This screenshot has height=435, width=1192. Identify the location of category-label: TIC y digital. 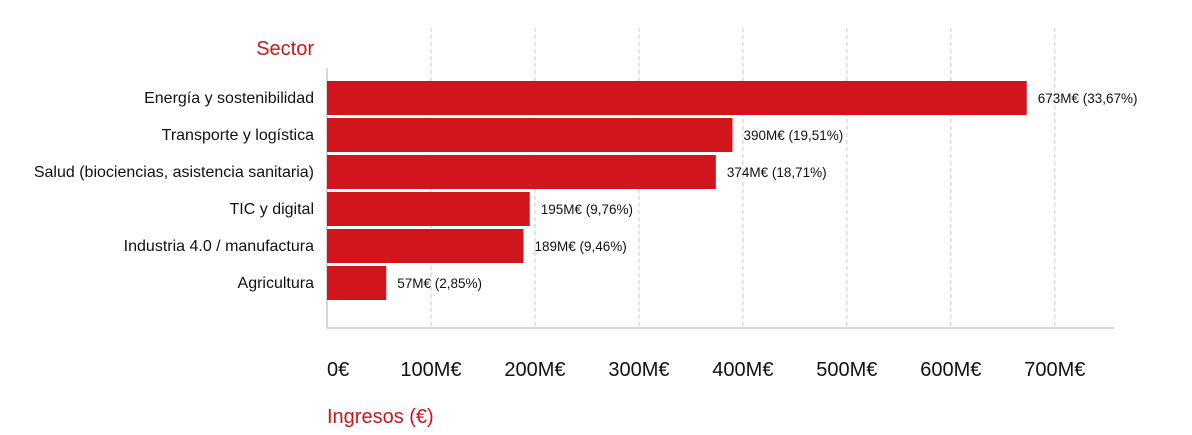
(272, 209).